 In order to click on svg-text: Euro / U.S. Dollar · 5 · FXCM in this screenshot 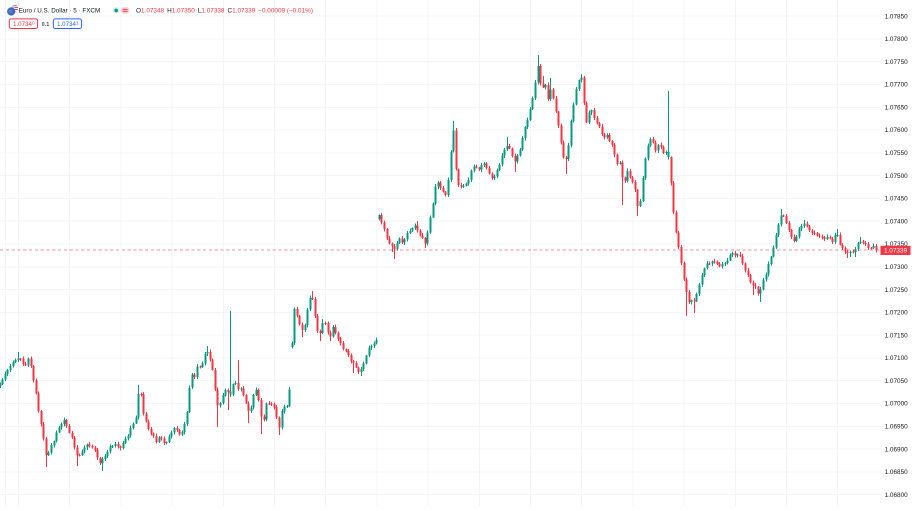, I will do `click(60, 11)`.